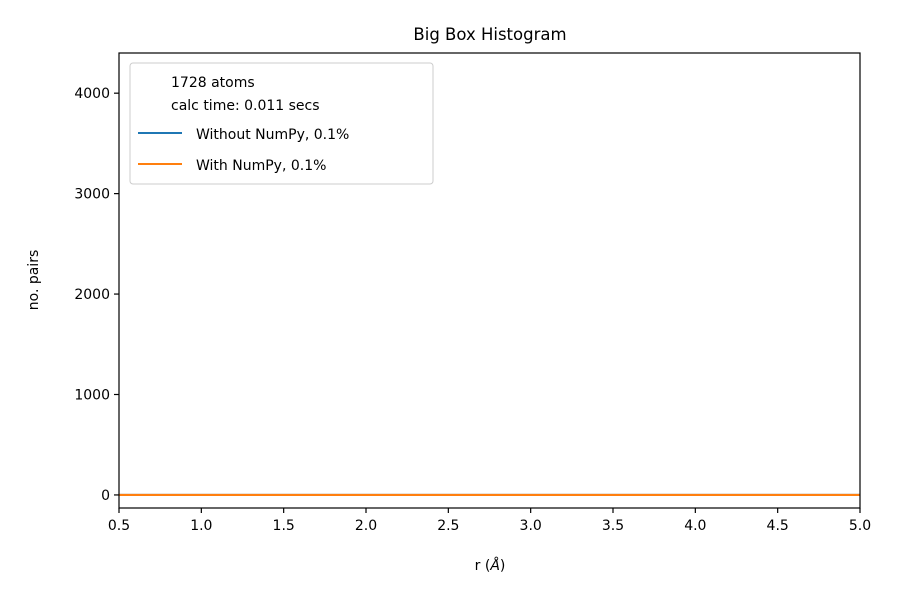 Image resolution: width=900 pixels, height=600 pixels. Describe the element at coordinates (92, 94) in the screenshot. I see `y-tick-label: 4000` at that location.